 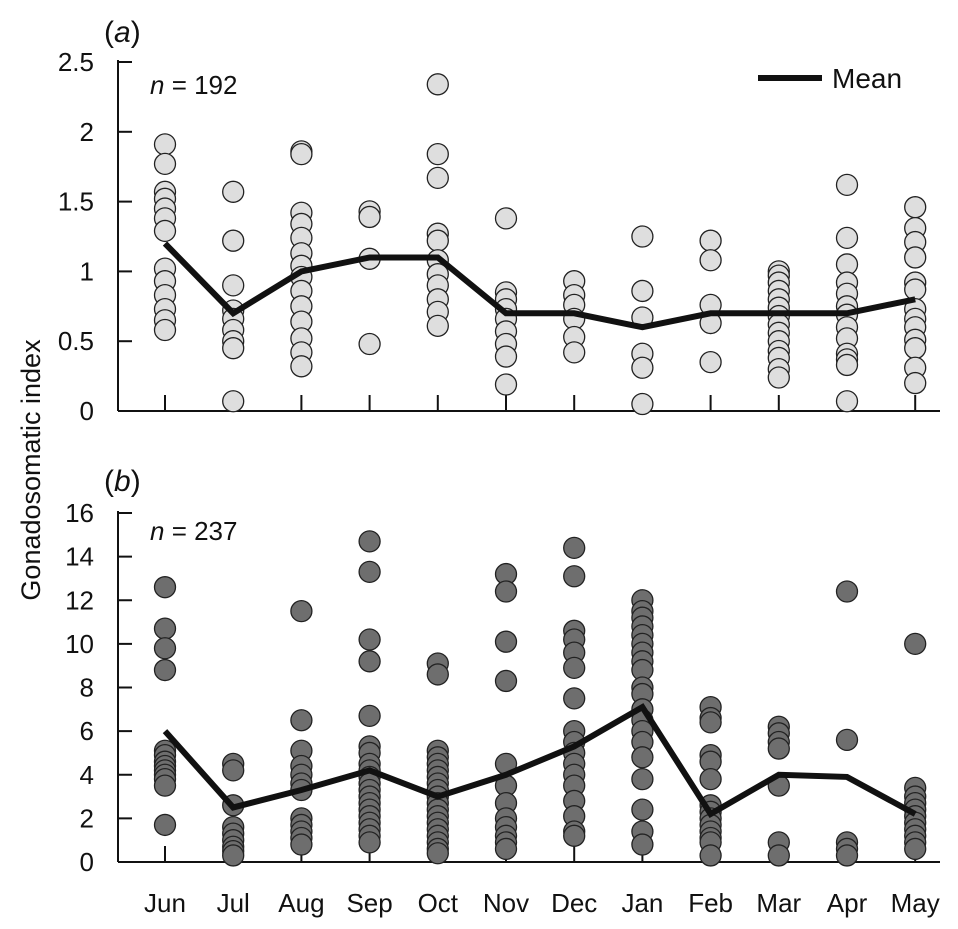 What do you see at coordinates (122, 32) in the screenshot?
I see `panel-label: (a)` at bounding box center [122, 32].